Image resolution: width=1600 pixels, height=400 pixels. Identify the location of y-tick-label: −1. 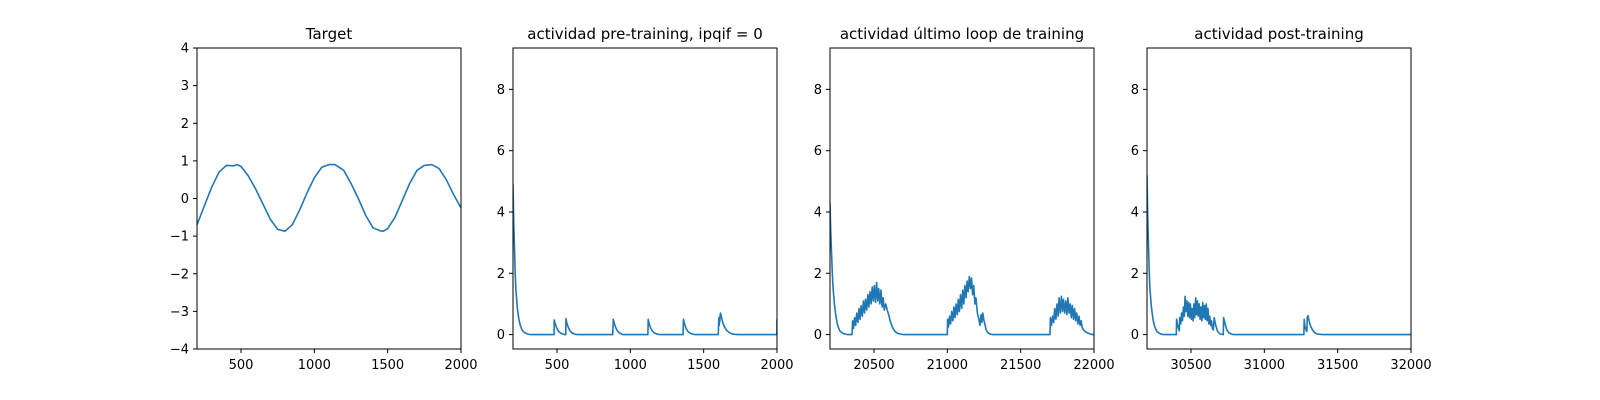
(179, 237).